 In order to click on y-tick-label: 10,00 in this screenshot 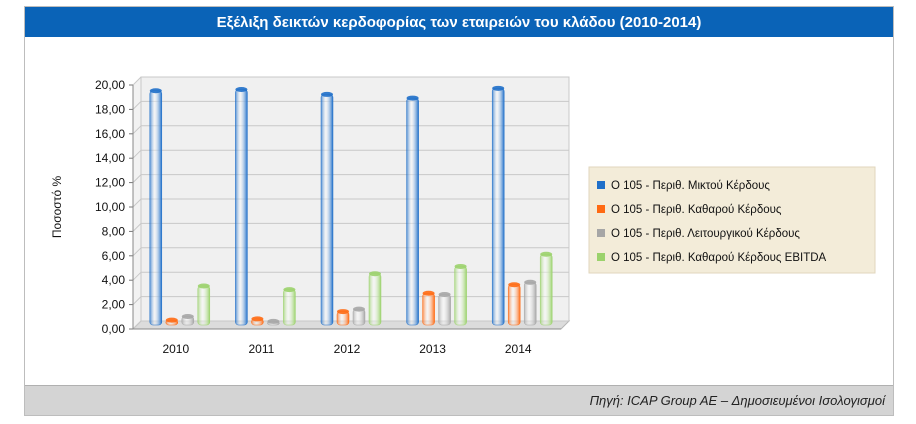, I will do `click(110, 207)`.